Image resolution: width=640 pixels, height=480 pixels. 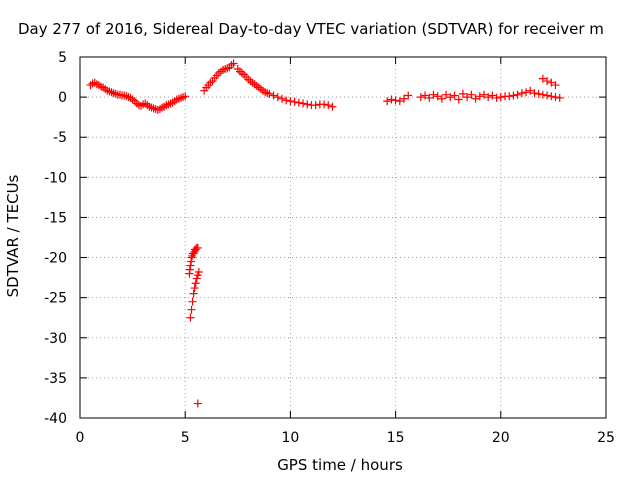 What do you see at coordinates (55, 259) in the screenshot?
I see `y-tick-label: -20` at bounding box center [55, 259].